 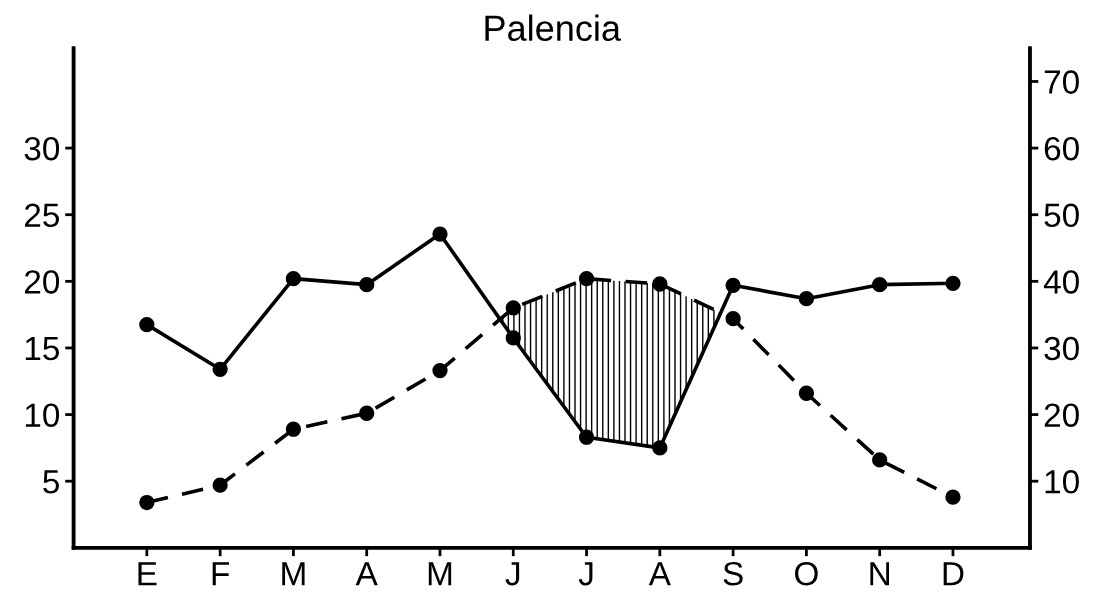 What do you see at coordinates (880, 574) in the screenshot?
I see `x-tick-label: N` at bounding box center [880, 574].